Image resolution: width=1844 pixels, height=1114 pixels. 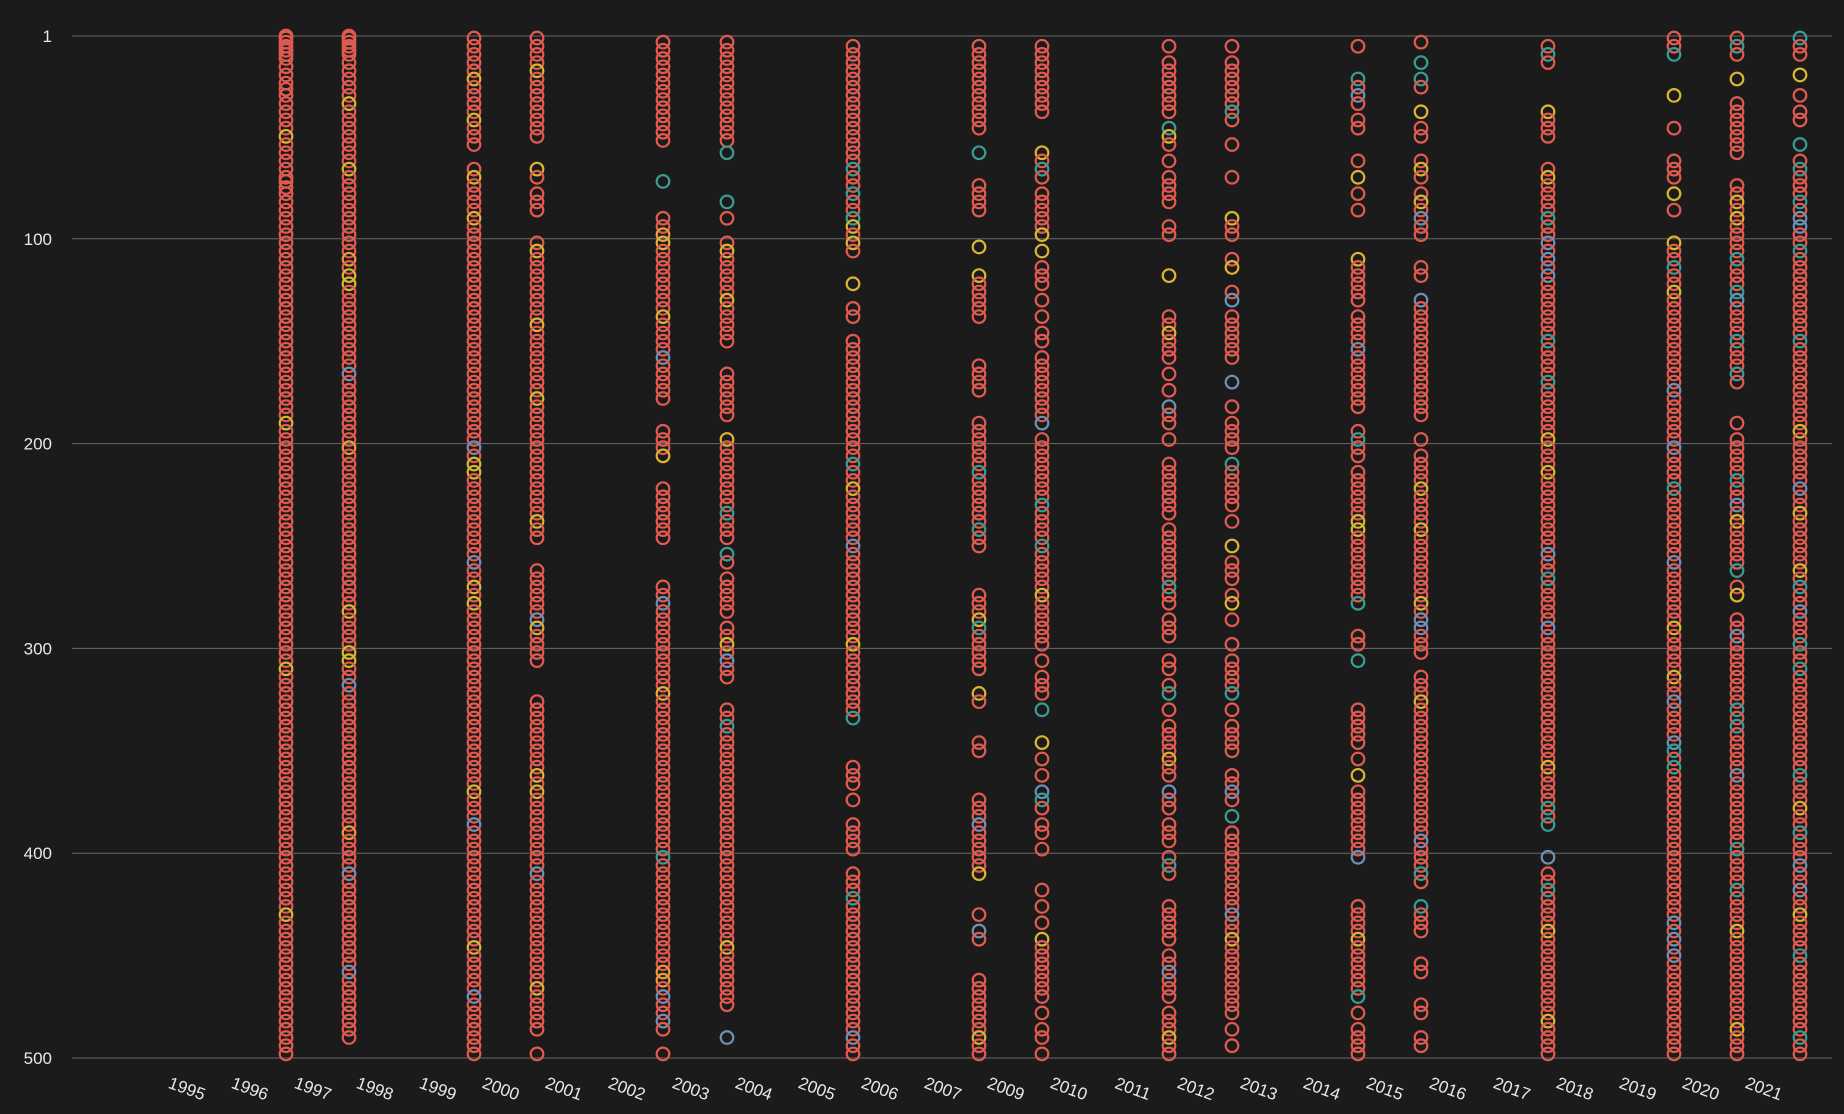 I want to click on x-tick-label: 1995, so click(x=187, y=1088).